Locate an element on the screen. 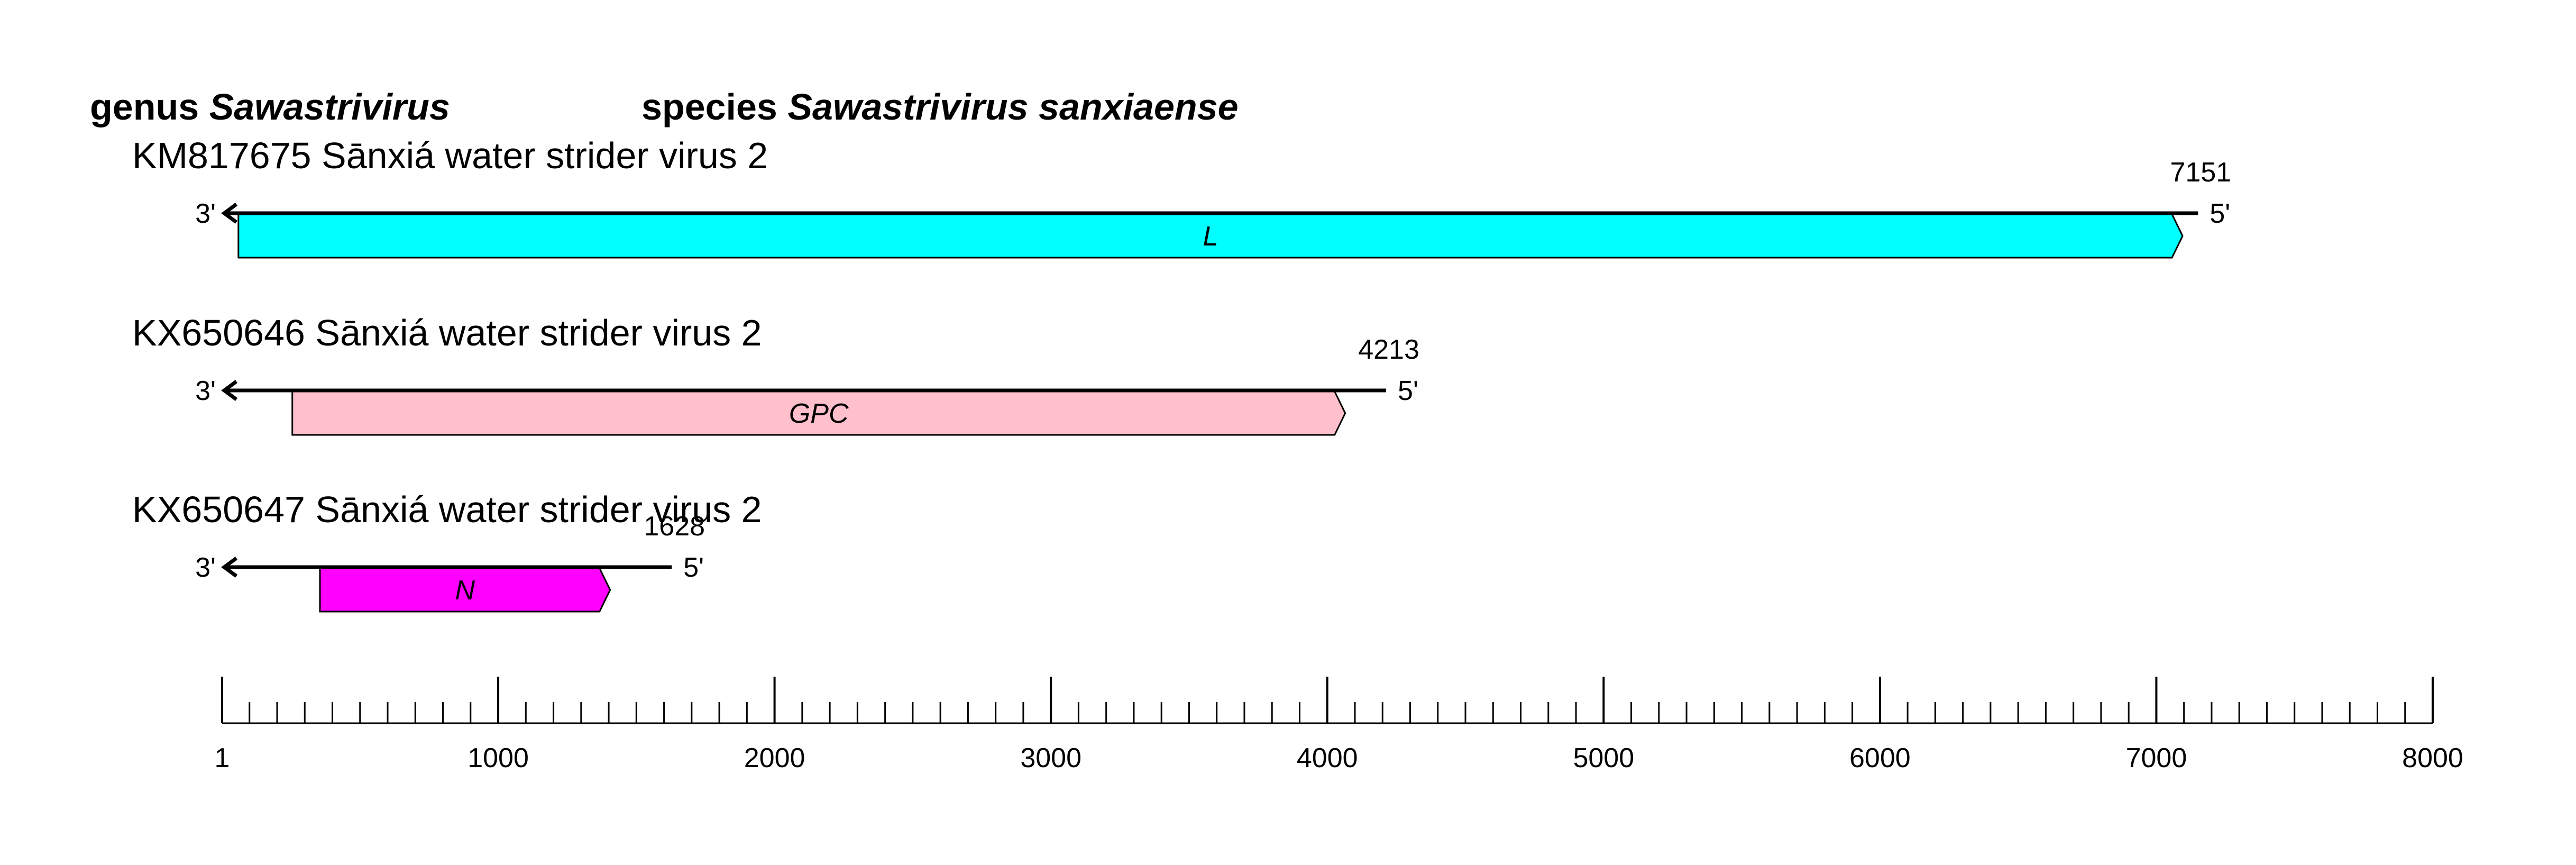 The width and height of the screenshot is (2576, 865). scale-tick-label: 1 is located at coordinates (223, 758).